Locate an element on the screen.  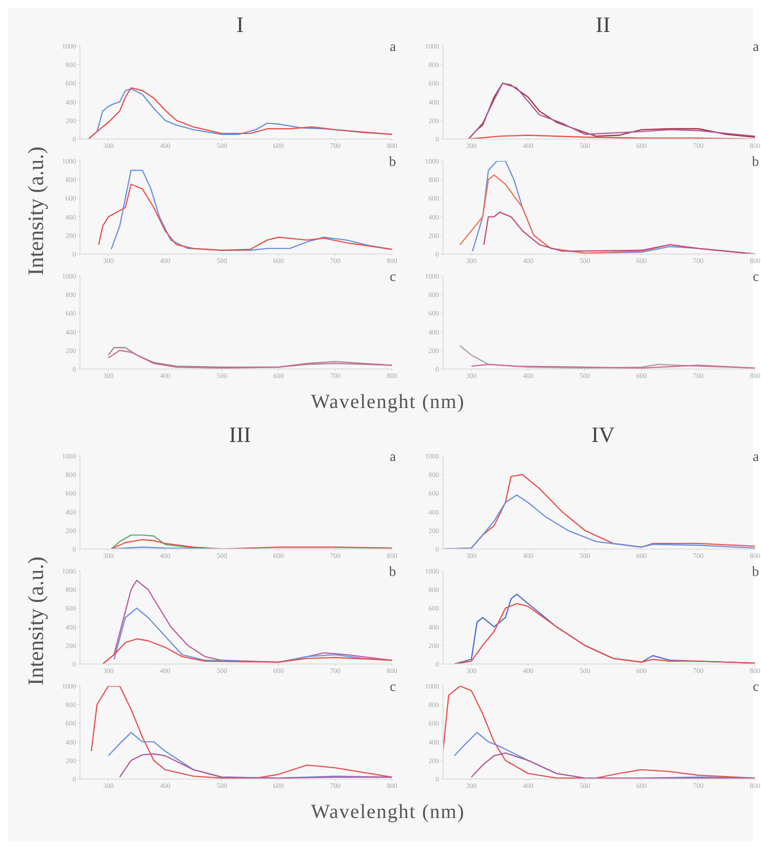
chart-title: II is located at coordinates (603, 25).